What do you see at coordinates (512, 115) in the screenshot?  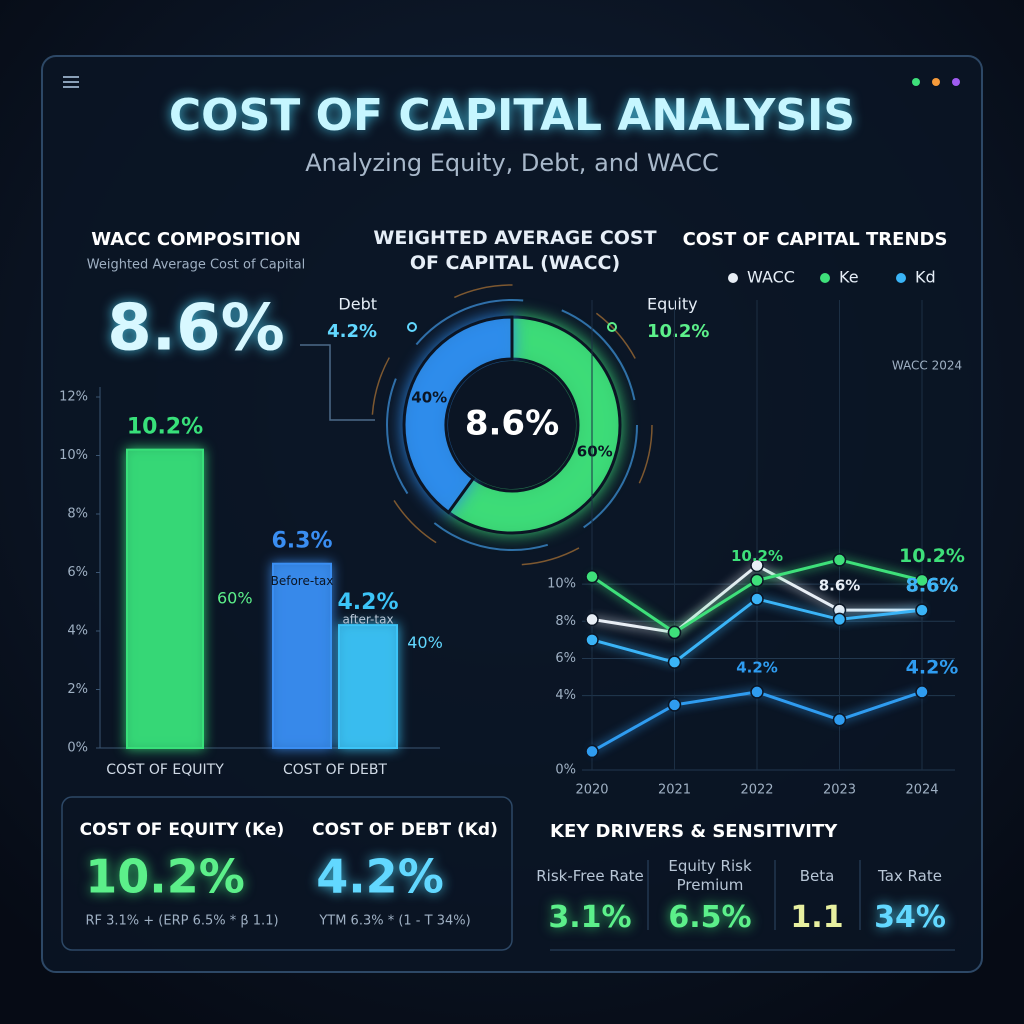 I see `page-title: COST OF CAPITAL ANALYSIS` at bounding box center [512, 115].